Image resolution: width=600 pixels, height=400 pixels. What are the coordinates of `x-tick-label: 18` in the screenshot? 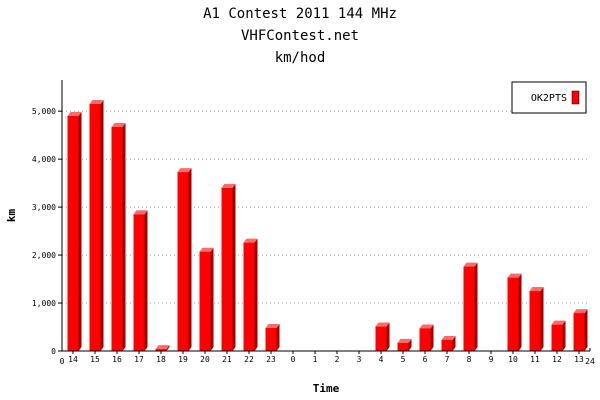 It's located at (161, 359).